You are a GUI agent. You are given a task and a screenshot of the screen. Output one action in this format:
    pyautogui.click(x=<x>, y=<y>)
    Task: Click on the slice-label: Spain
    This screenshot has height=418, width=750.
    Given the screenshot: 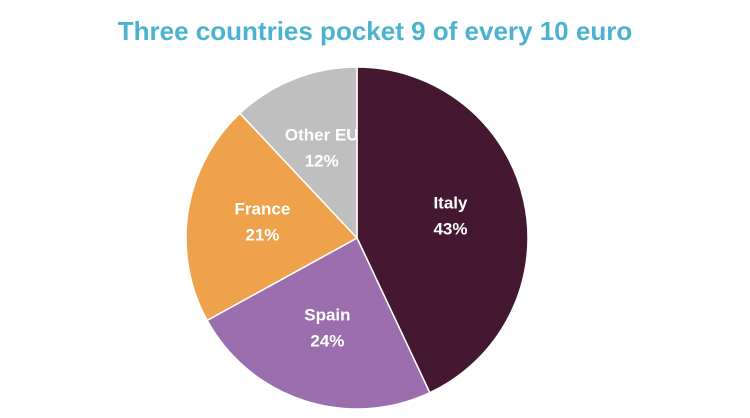 What is the action you would take?
    pyautogui.click(x=327, y=315)
    